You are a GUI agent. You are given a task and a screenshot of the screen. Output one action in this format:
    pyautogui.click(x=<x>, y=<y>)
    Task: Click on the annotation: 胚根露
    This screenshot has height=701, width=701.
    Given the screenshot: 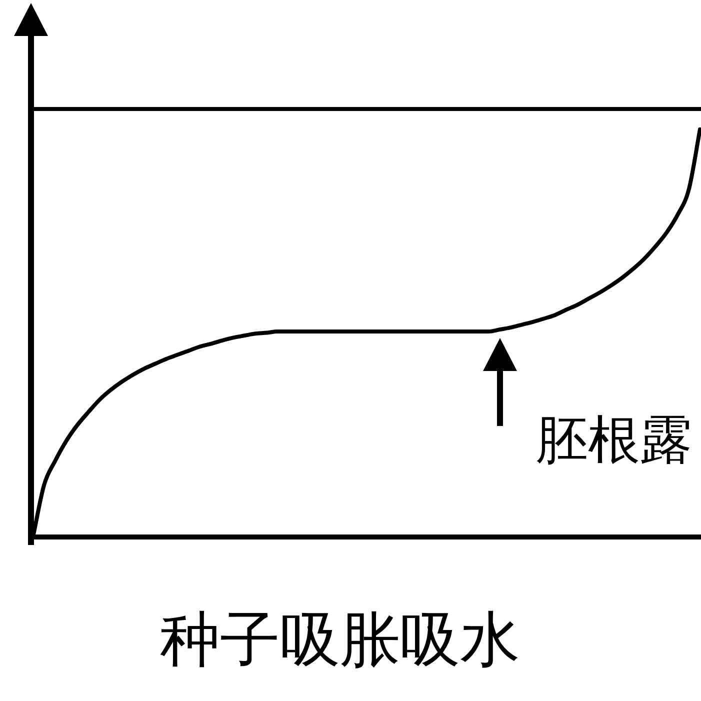 What is the action you would take?
    pyautogui.click(x=614, y=440)
    